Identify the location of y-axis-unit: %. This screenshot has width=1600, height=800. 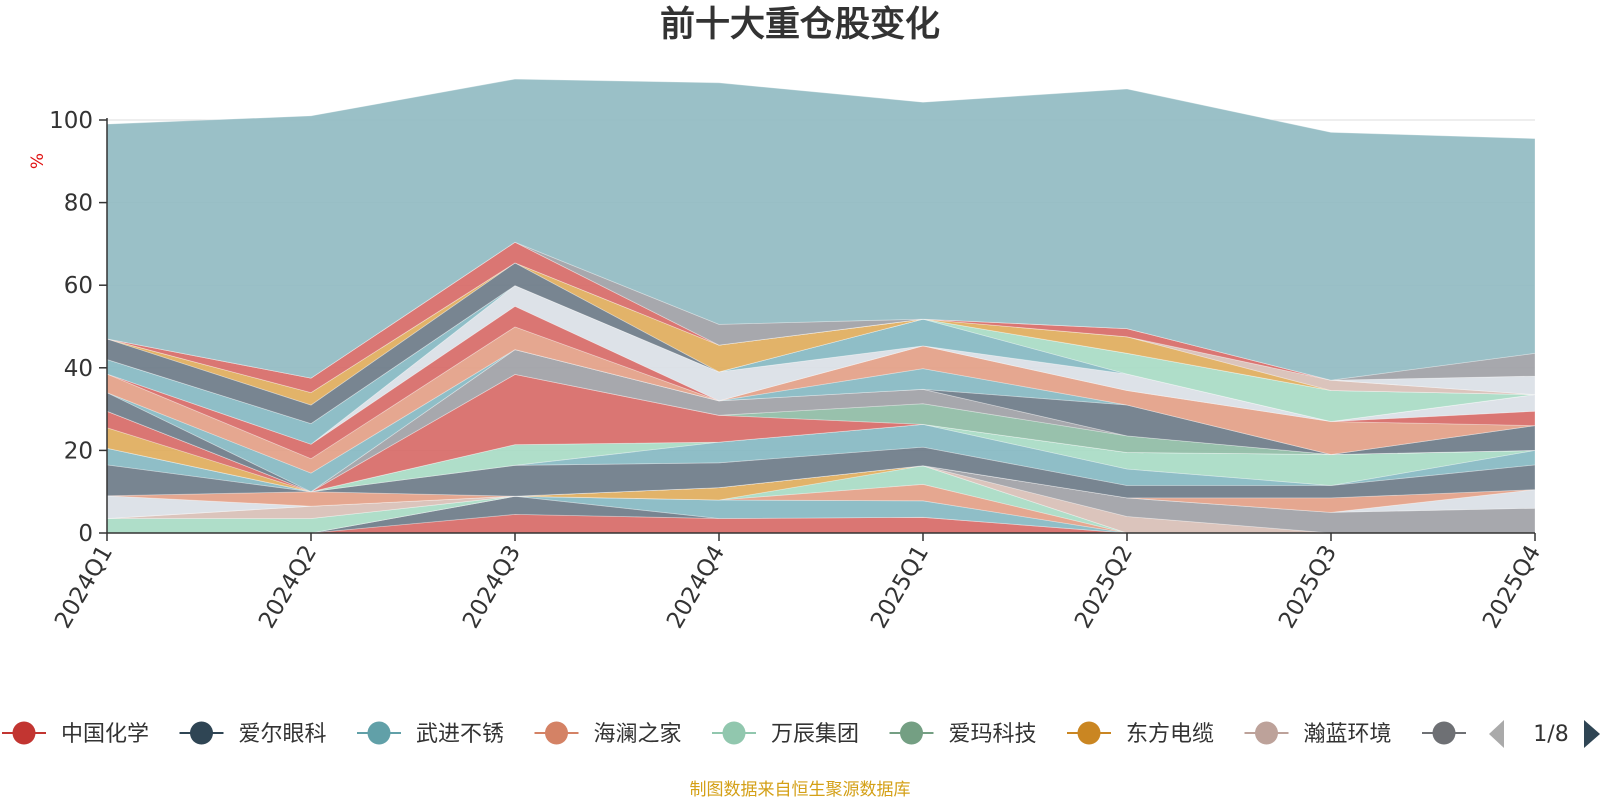
(38, 161).